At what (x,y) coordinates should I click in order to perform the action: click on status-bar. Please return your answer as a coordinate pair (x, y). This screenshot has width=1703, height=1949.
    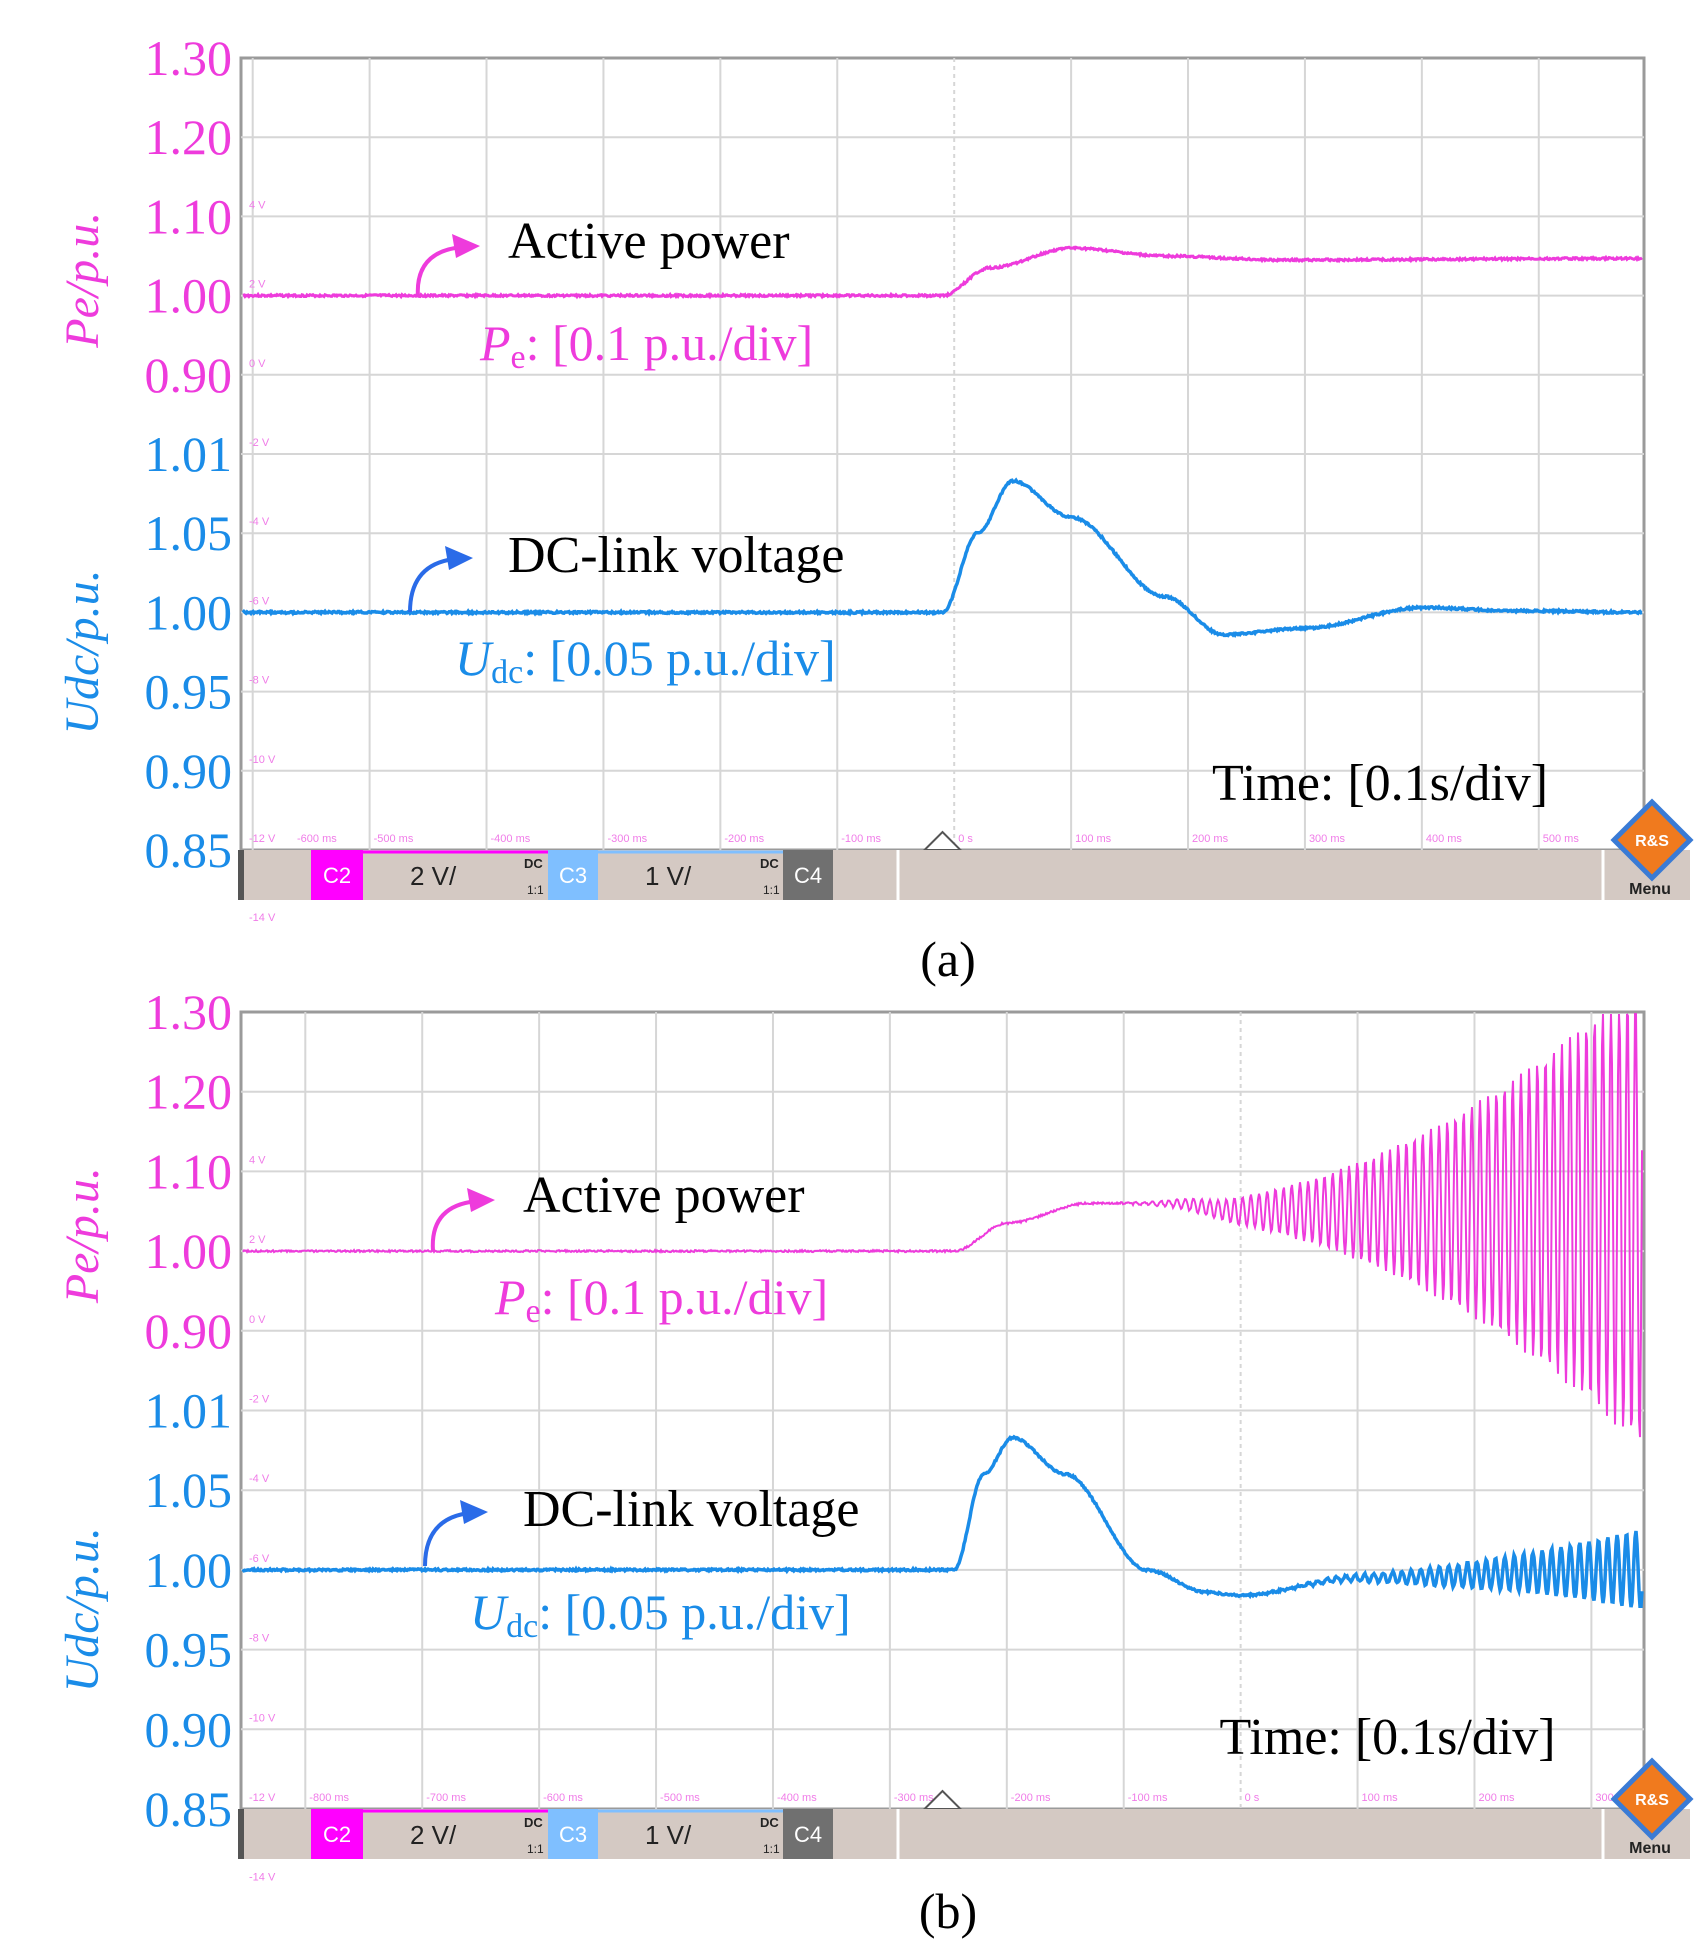
    Looking at the image, I should click on (964, 1834).